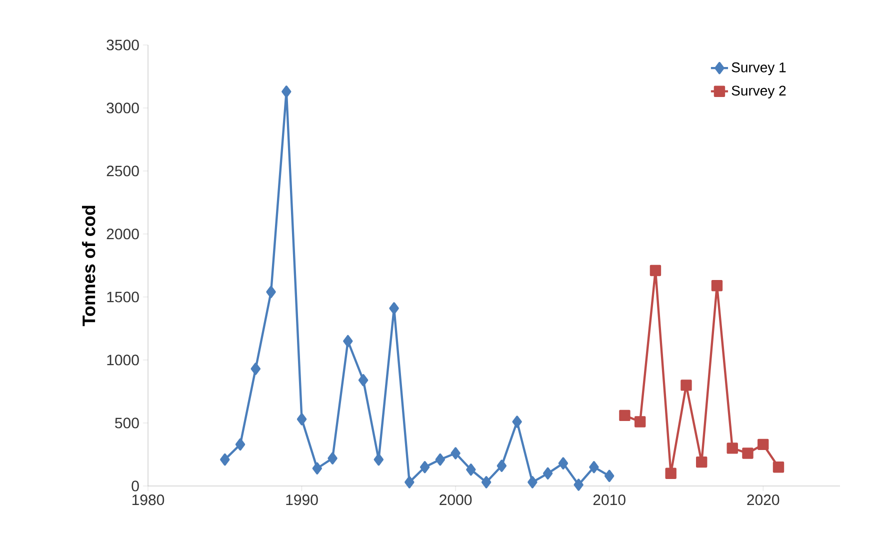 The image size is (882, 538). Describe the element at coordinates (127, 423) in the screenshot. I see `y-tick-label: 500` at that location.